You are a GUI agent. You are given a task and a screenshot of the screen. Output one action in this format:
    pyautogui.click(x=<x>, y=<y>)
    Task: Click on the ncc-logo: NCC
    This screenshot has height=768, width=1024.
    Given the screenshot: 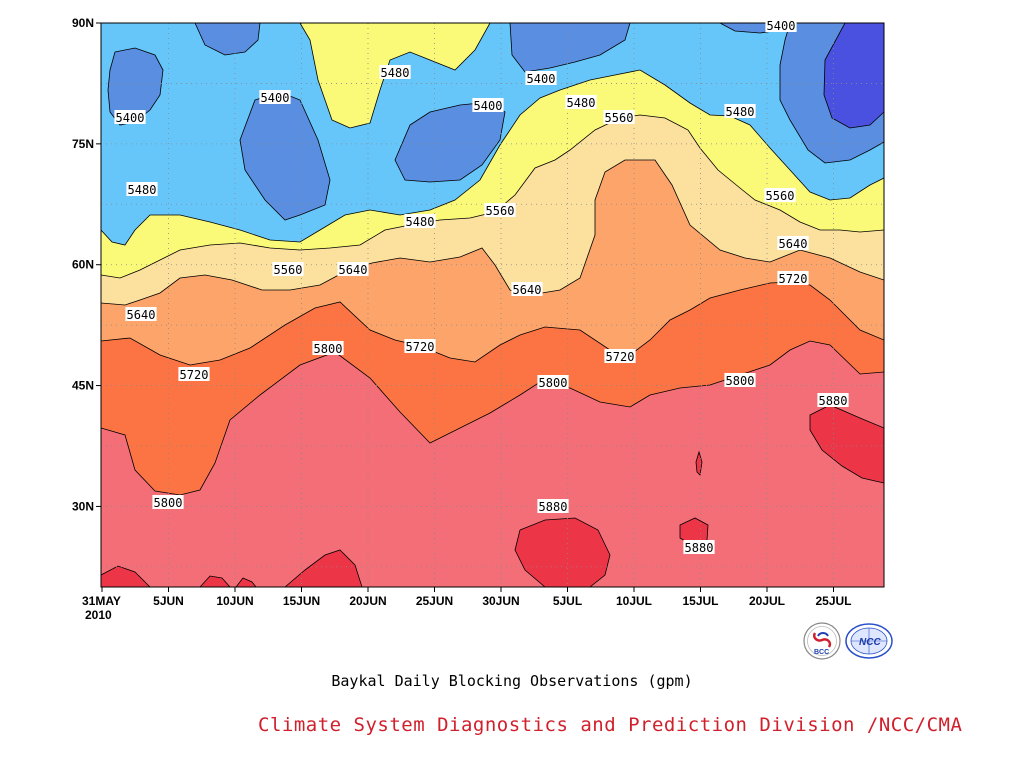 What is the action you would take?
    pyautogui.click(x=869, y=641)
    